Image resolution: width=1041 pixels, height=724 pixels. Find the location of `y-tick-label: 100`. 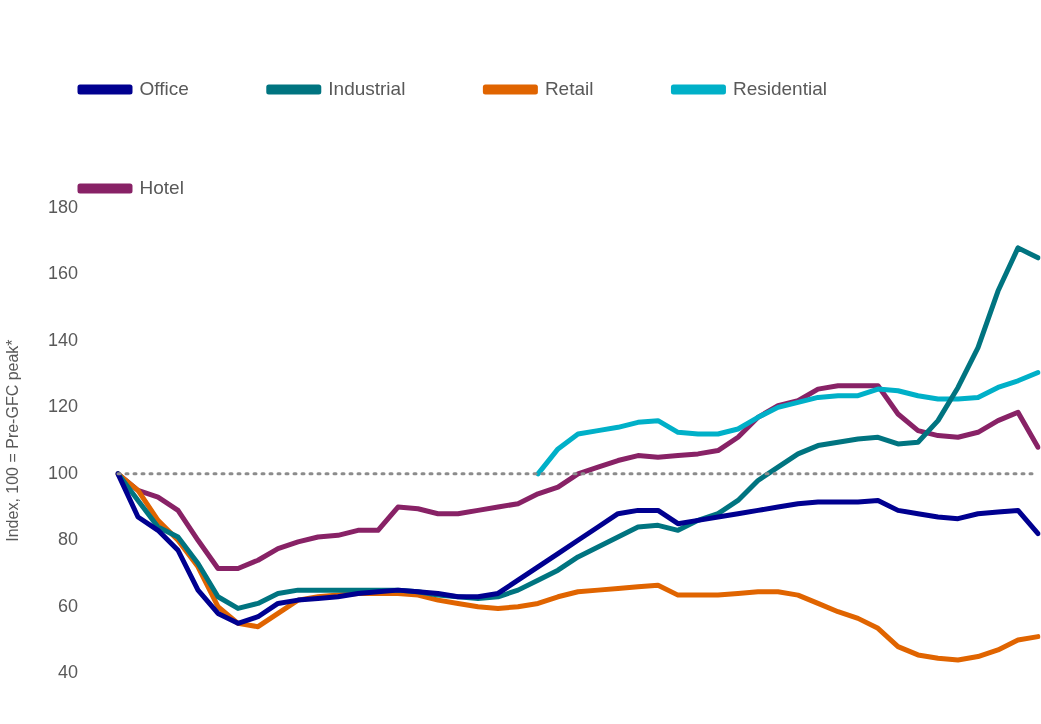

y-tick-label: 100 is located at coordinates (62, 472).